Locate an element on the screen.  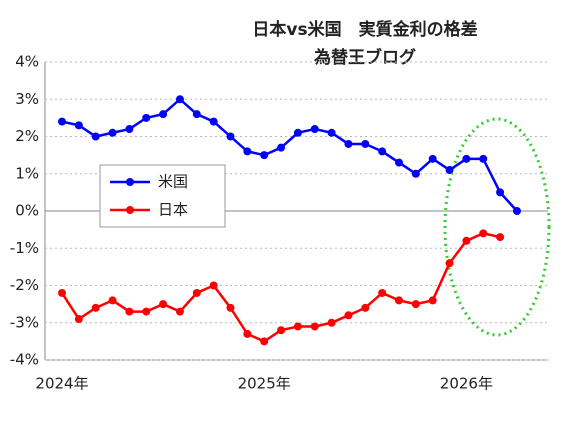
y-tick-label: 2% is located at coordinates (27, 136).